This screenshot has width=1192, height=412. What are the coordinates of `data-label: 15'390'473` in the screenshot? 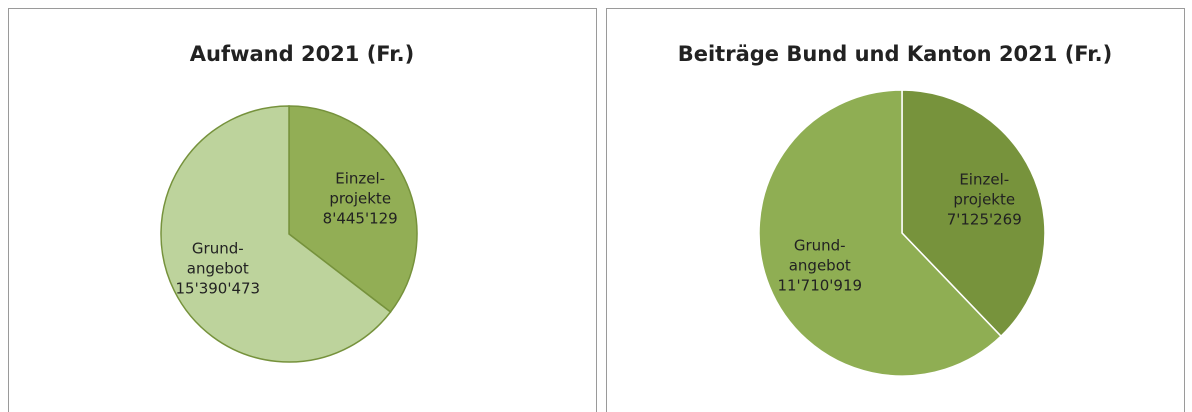 It's located at (218, 289).